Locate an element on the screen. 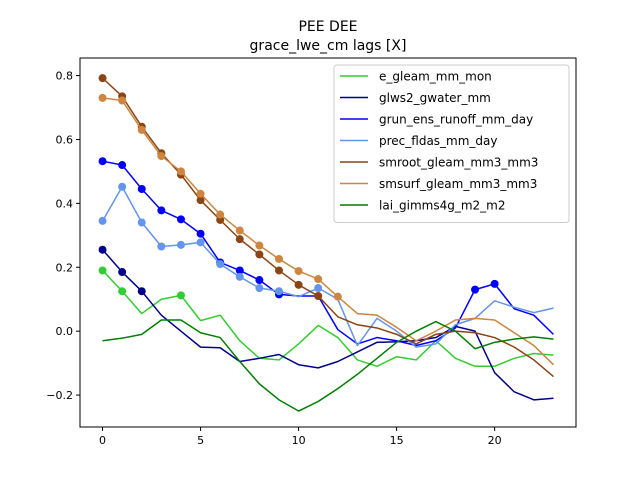  chart-title: PEE DEE is located at coordinates (327, 27).